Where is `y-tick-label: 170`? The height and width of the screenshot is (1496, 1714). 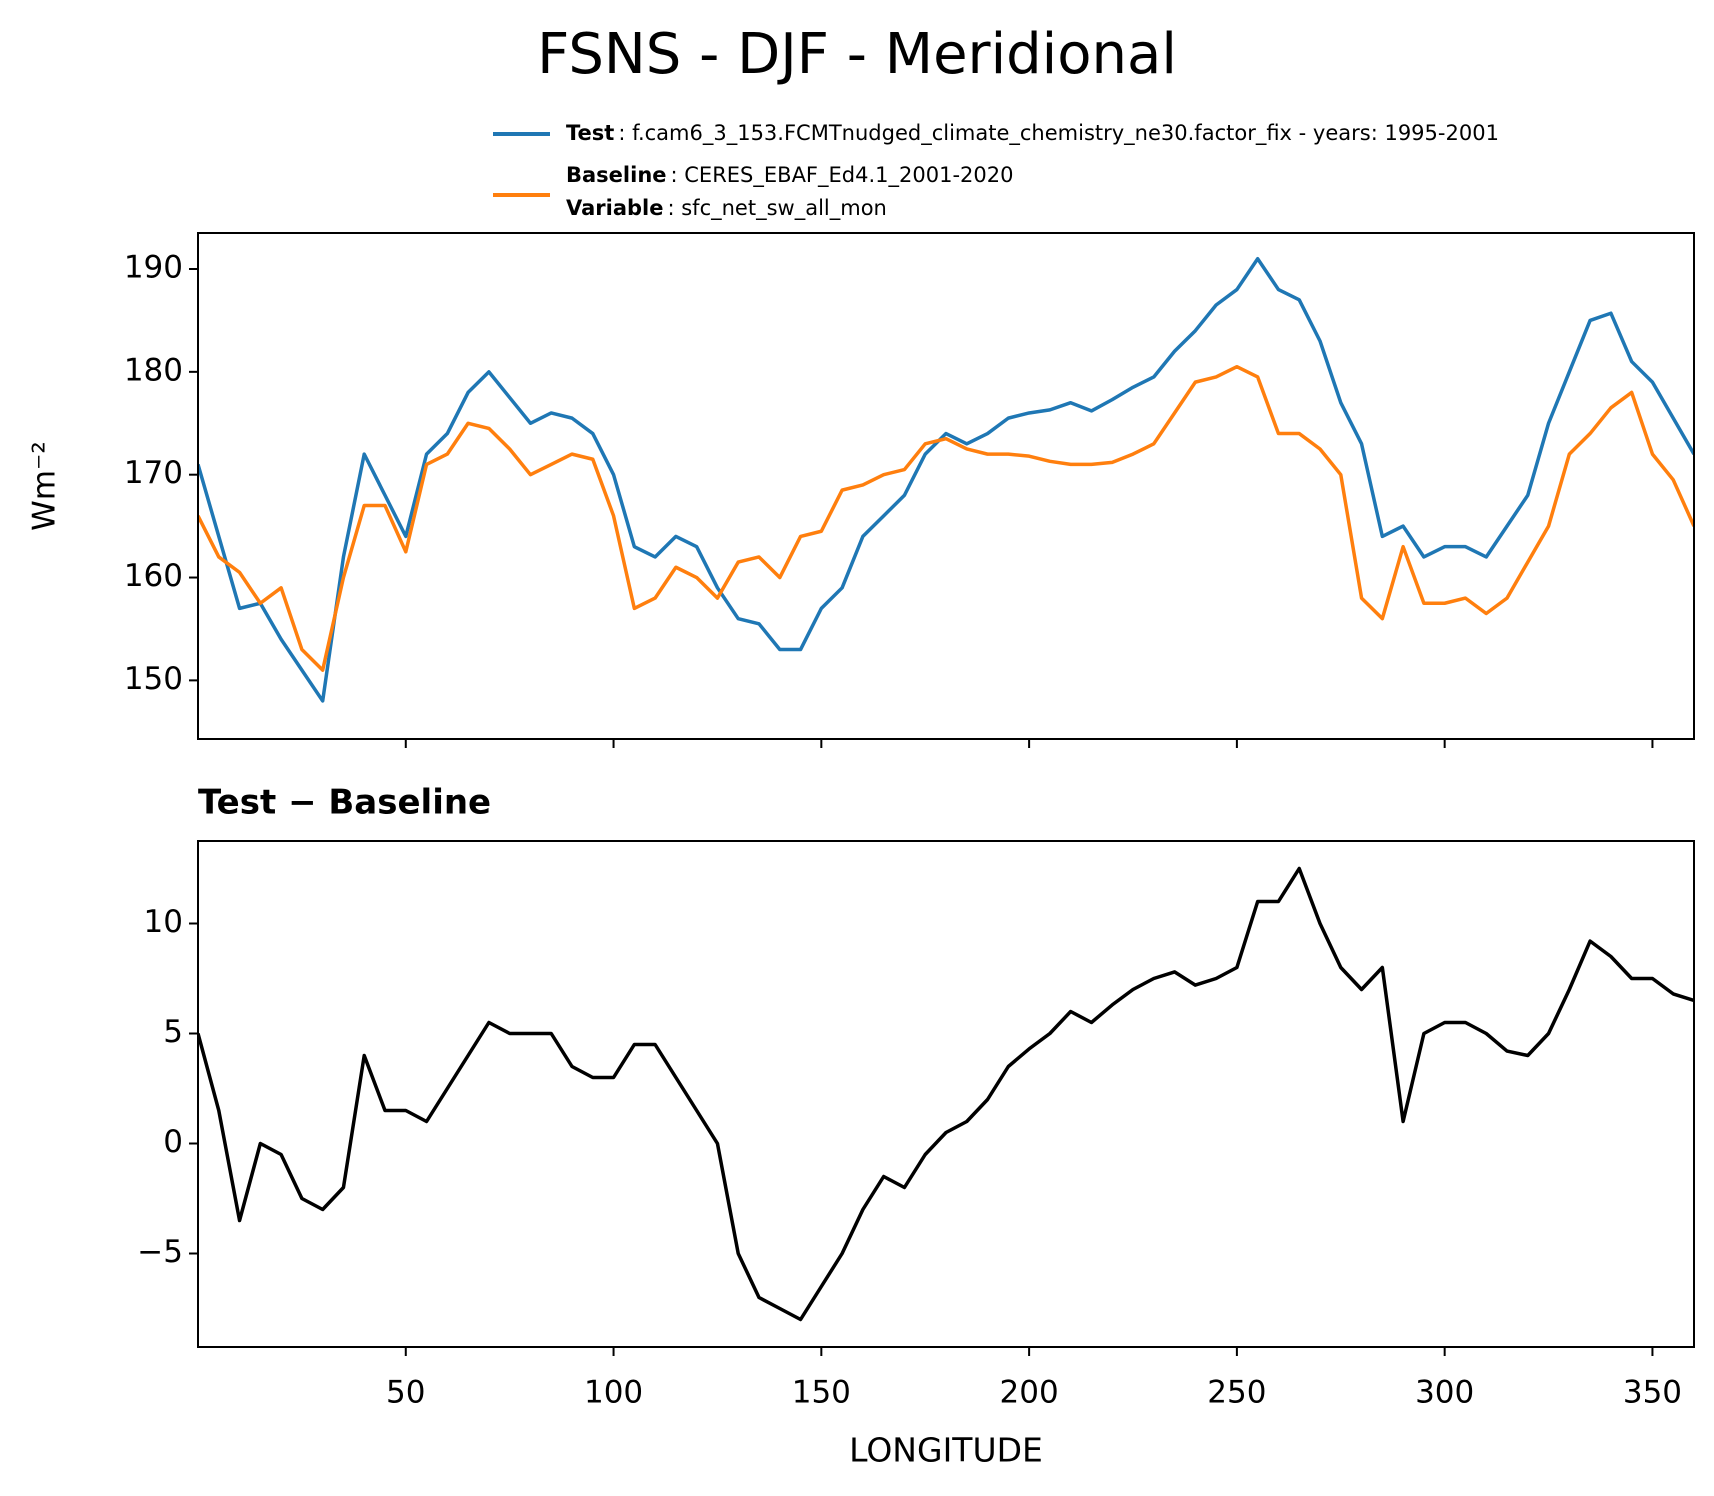 y-tick-label: 170 is located at coordinates (153, 473).